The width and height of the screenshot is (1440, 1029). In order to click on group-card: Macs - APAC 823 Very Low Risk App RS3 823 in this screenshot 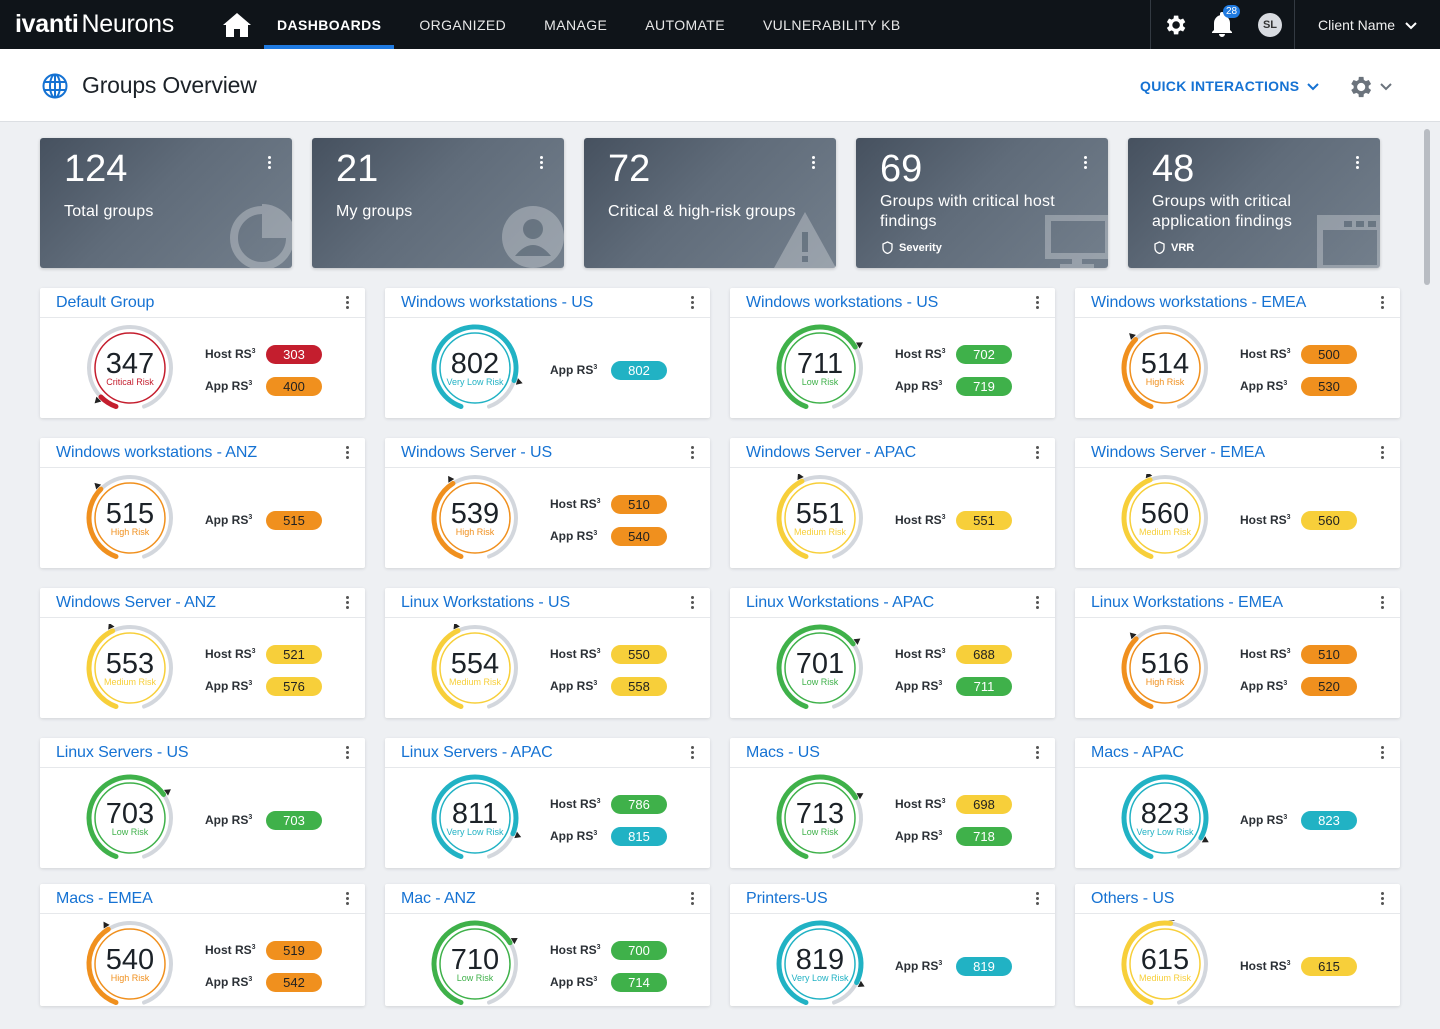, I will do `click(1237, 803)`.